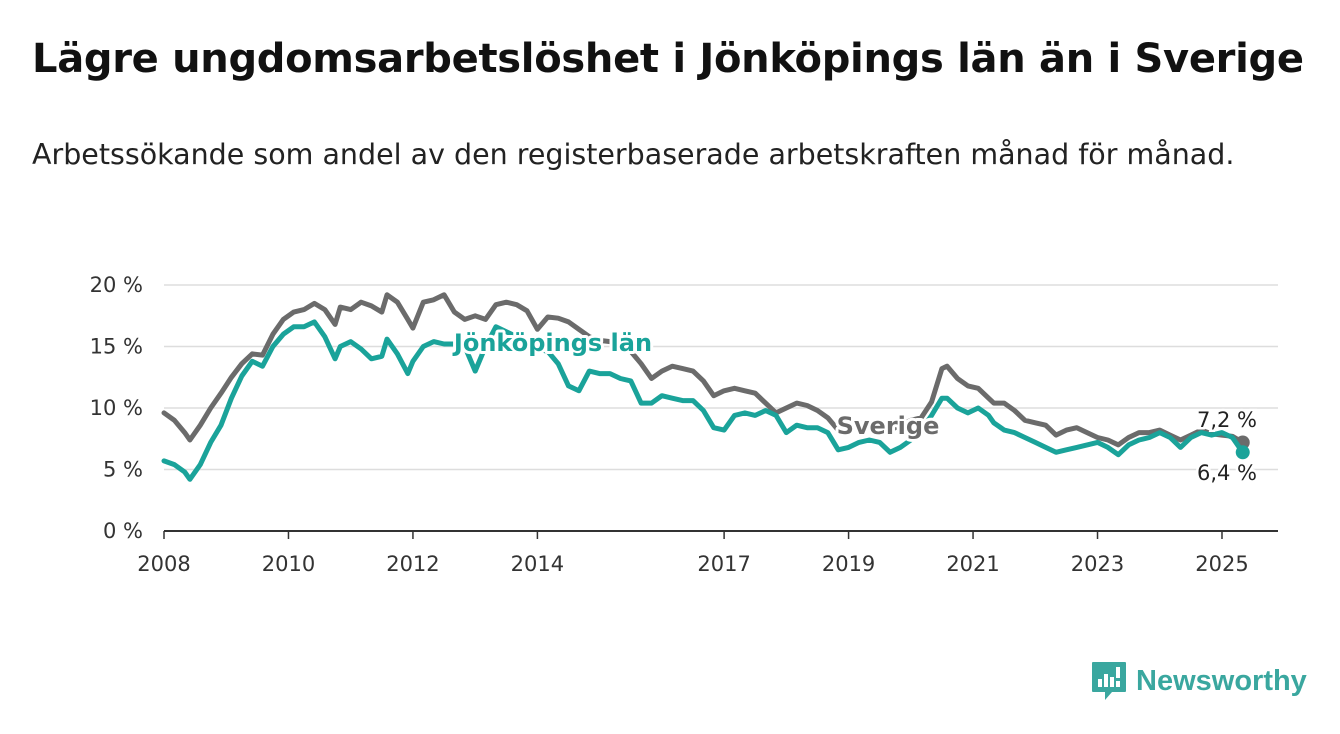 The width and height of the screenshot is (1340, 734). What do you see at coordinates (1109, 681) in the screenshot?
I see `newsworthy-icon` at bounding box center [1109, 681].